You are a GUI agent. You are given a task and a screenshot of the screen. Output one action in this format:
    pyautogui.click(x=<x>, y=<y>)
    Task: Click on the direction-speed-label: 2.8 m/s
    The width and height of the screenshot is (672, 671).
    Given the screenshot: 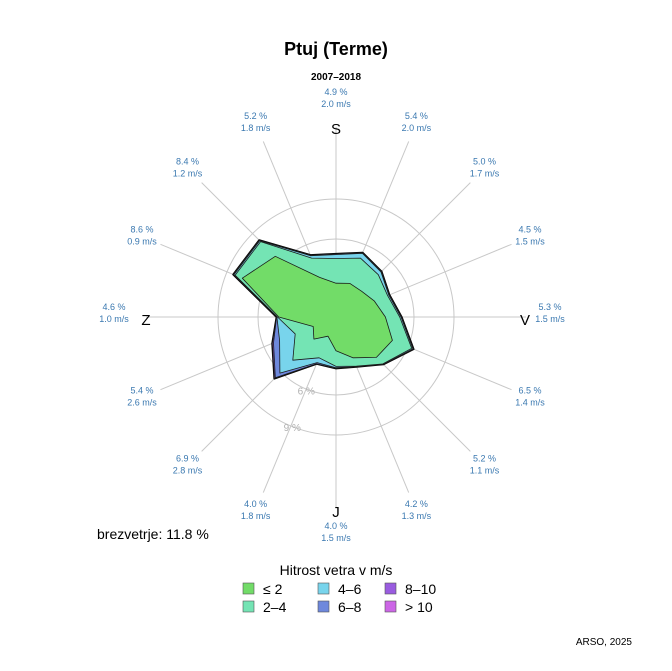 What is the action you would take?
    pyautogui.click(x=188, y=470)
    